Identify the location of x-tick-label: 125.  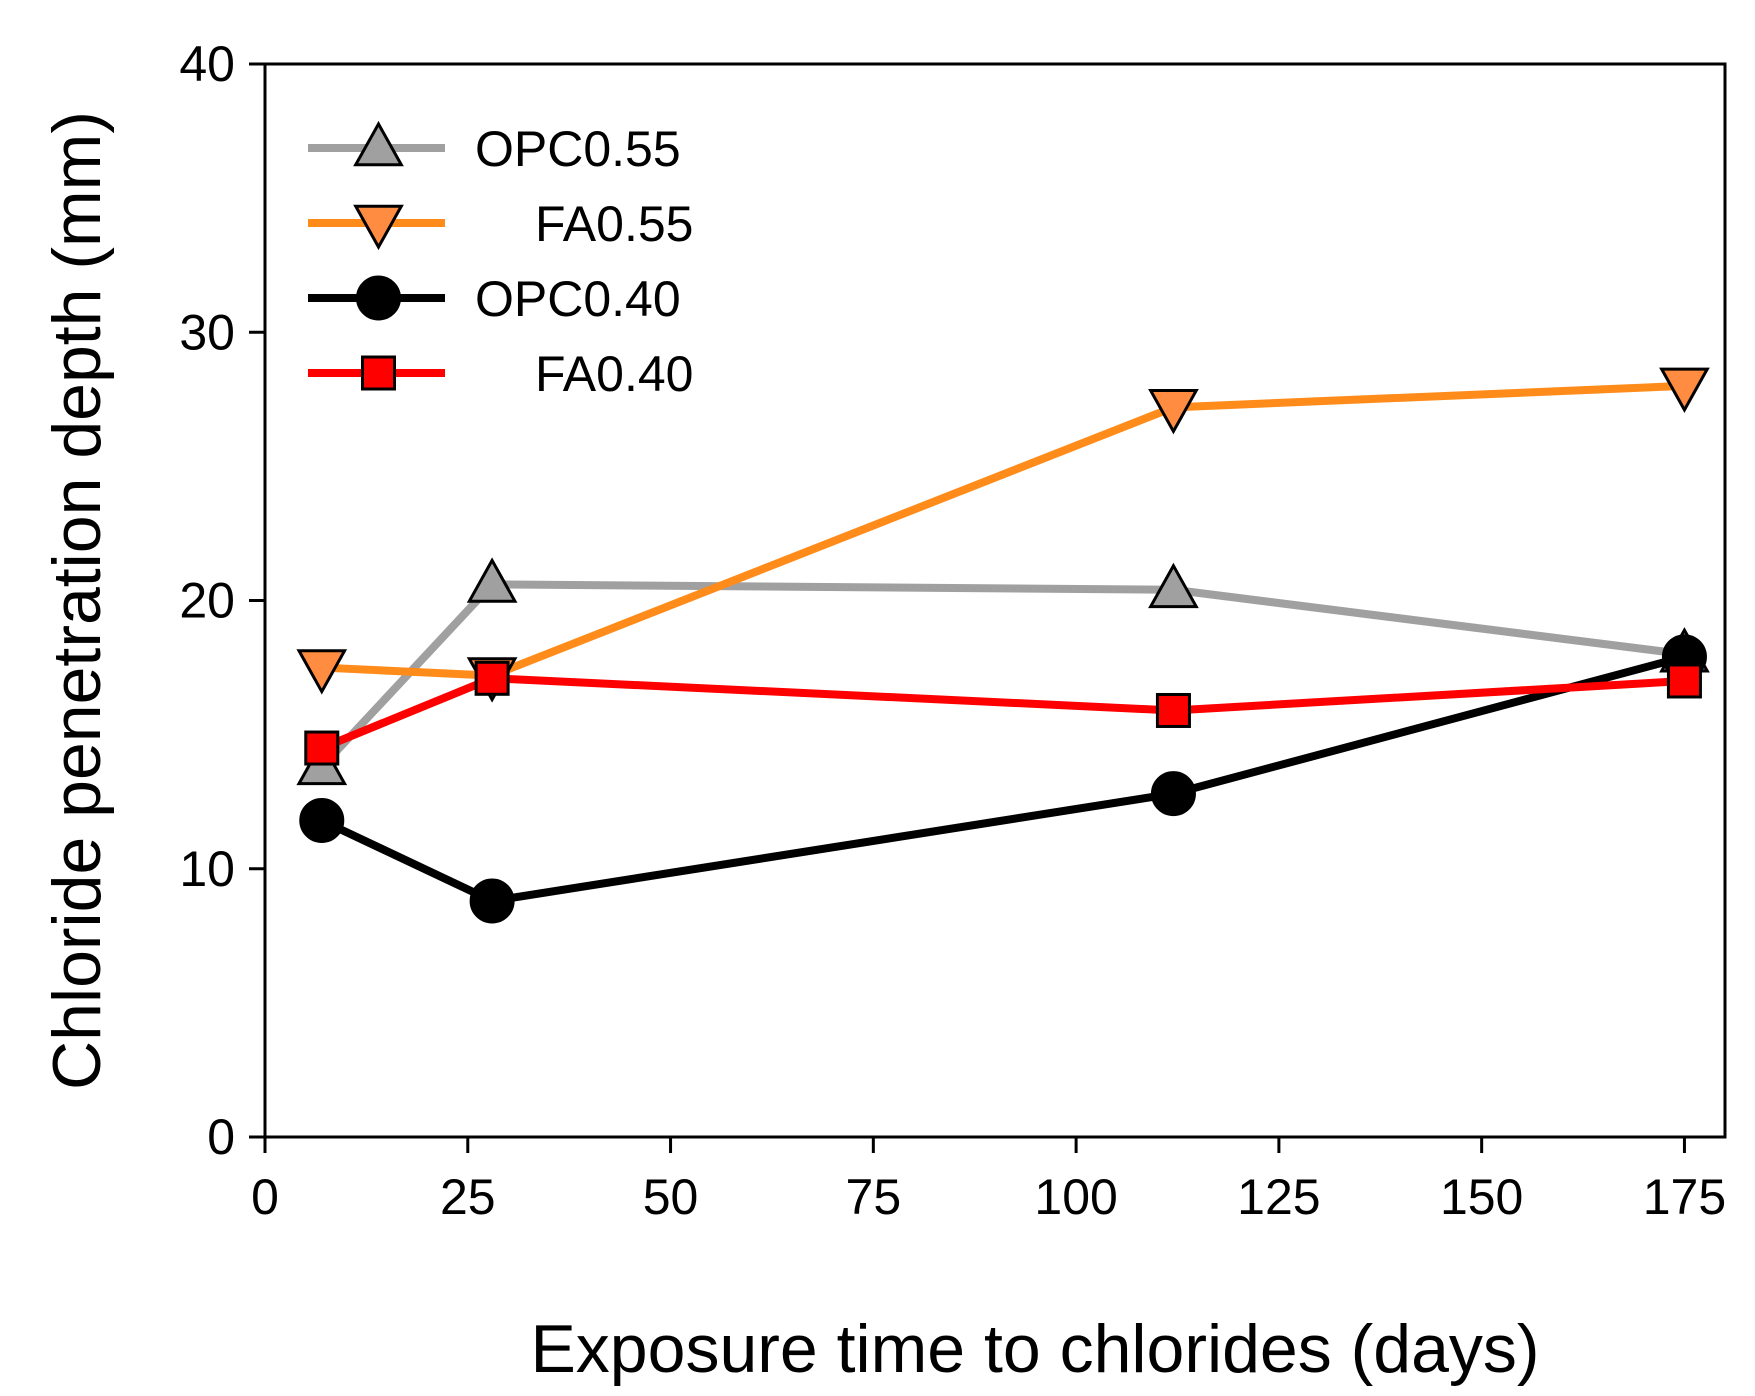
(1278, 1197).